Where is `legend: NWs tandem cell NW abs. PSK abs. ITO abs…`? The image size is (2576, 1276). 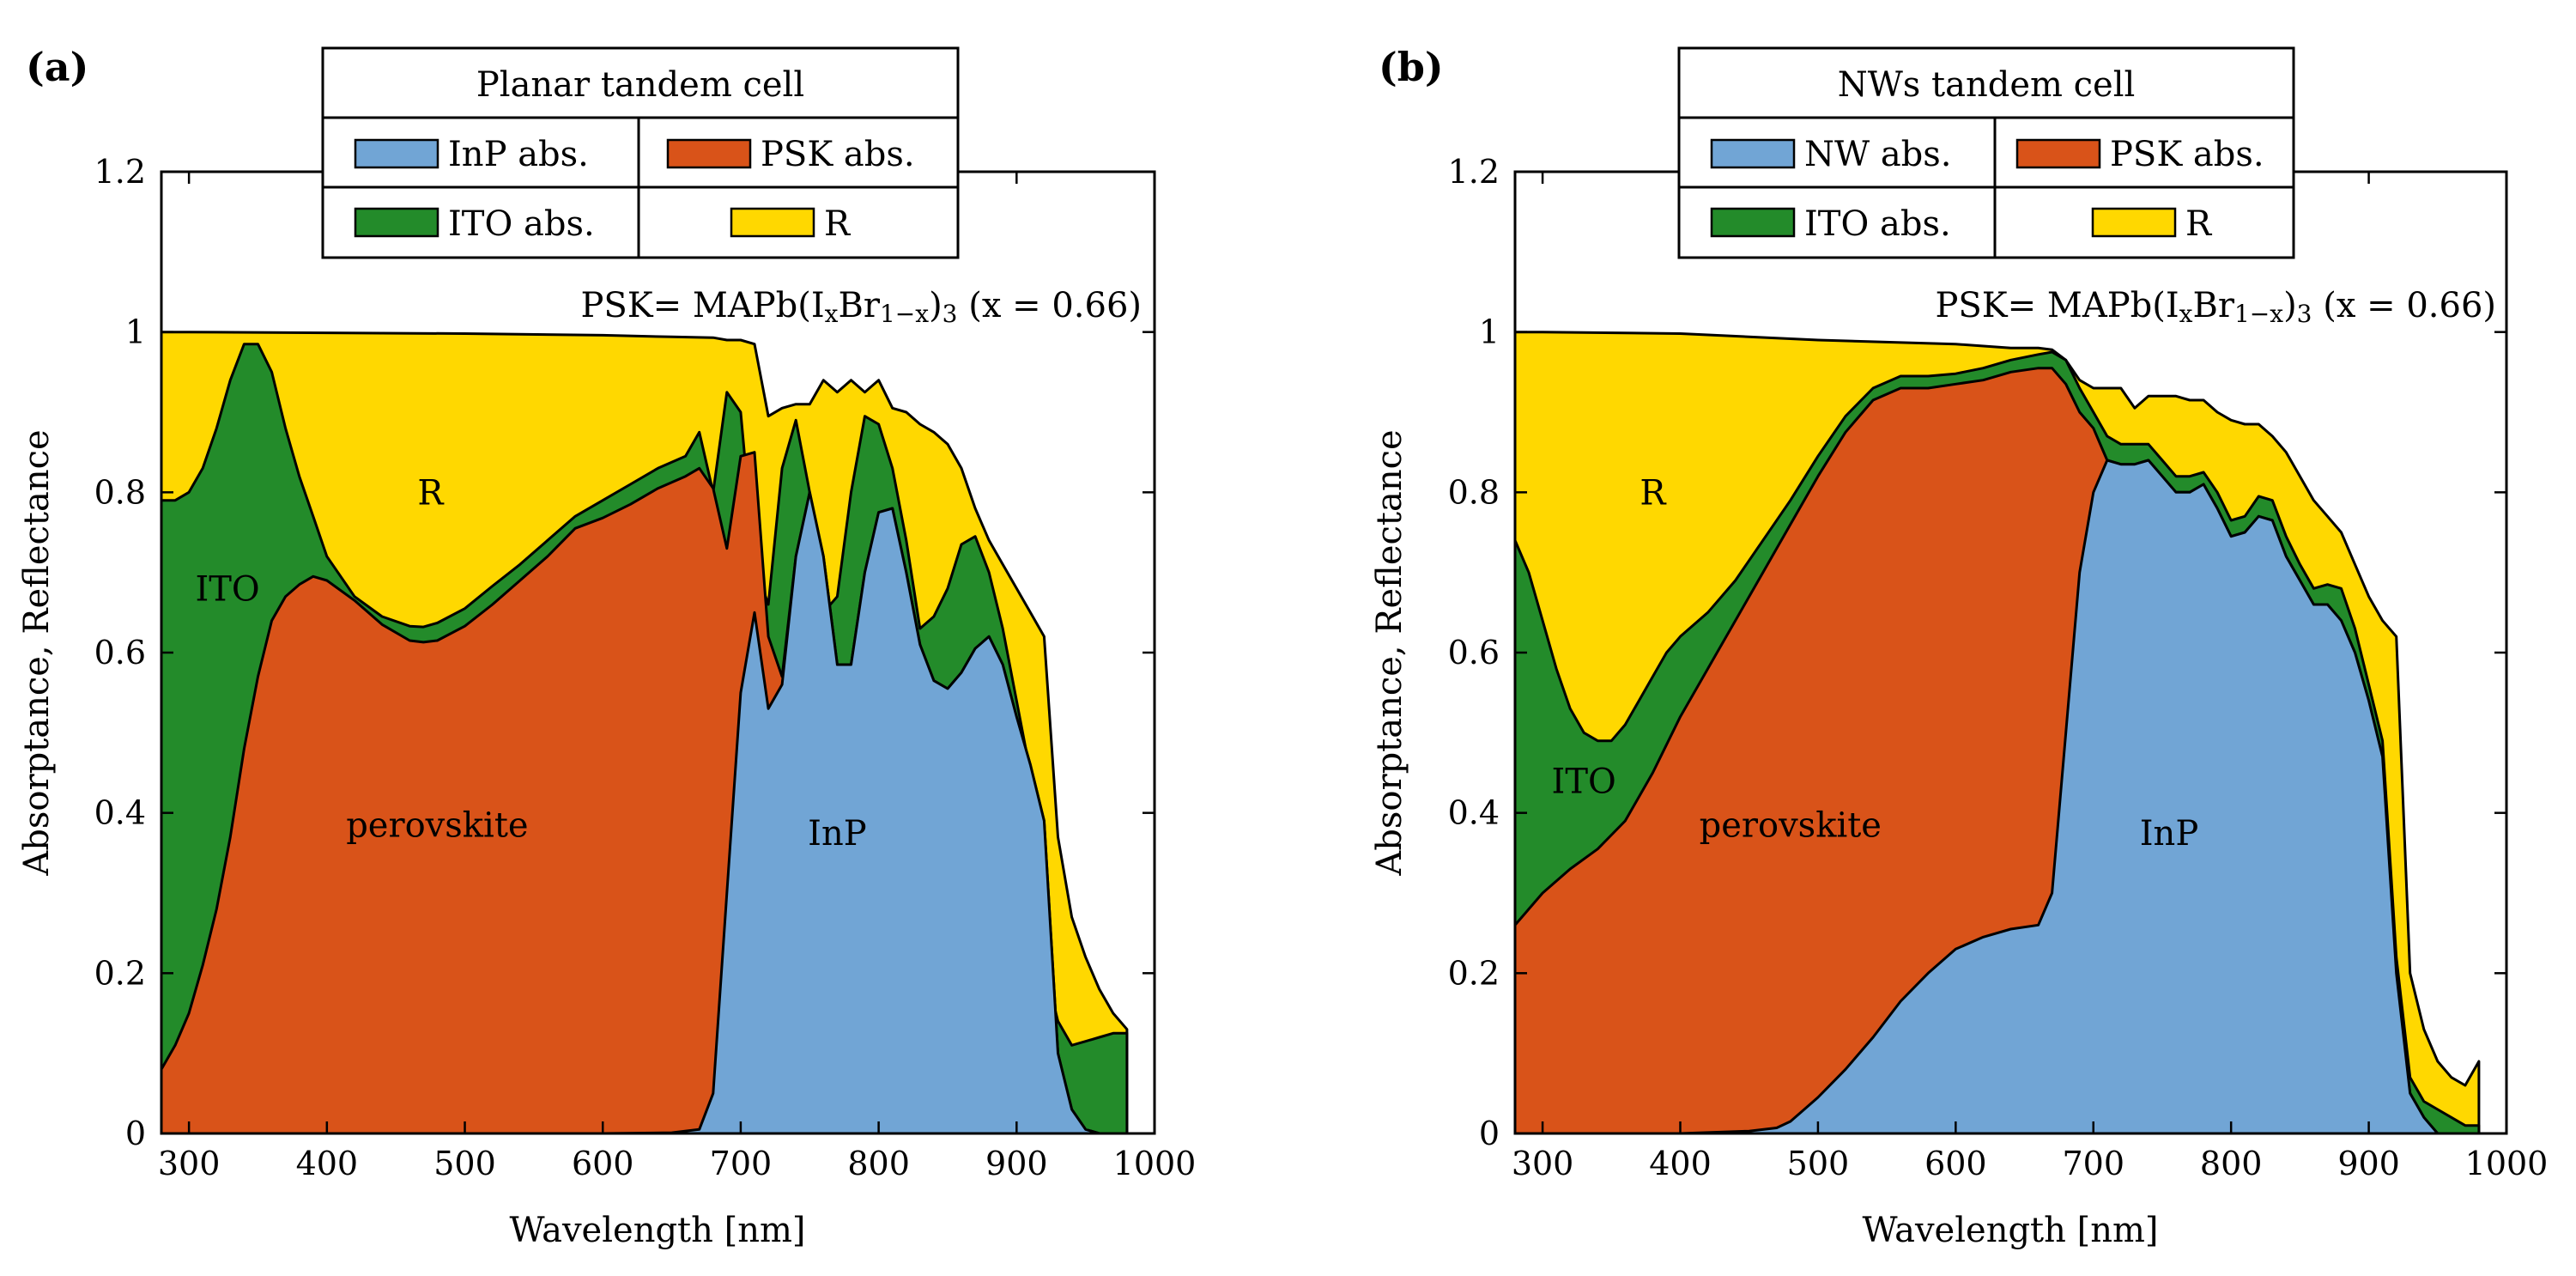
legend: NWs tandem cell NW abs. PSK abs. ITO abs… is located at coordinates (1986, 152).